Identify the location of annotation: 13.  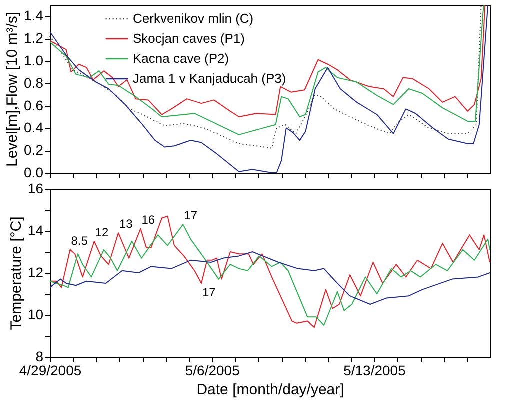
(127, 224).